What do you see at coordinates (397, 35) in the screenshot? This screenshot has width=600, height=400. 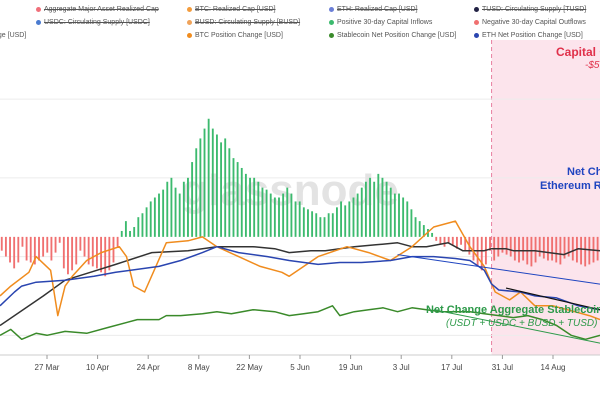 I see `legend-label: Stablecoin Net Position Change [USD]` at bounding box center [397, 35].